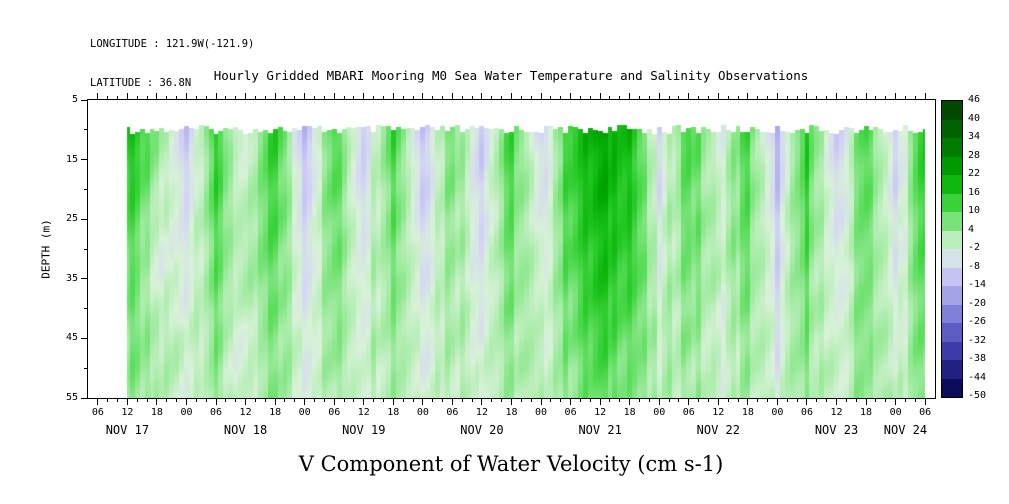 This screenshot has width=1009, height=504. What do you see at coordinates (974, 192) in the screenshot?
I see `colorbar-tick-label: 16` at bounding box center [974, 192].